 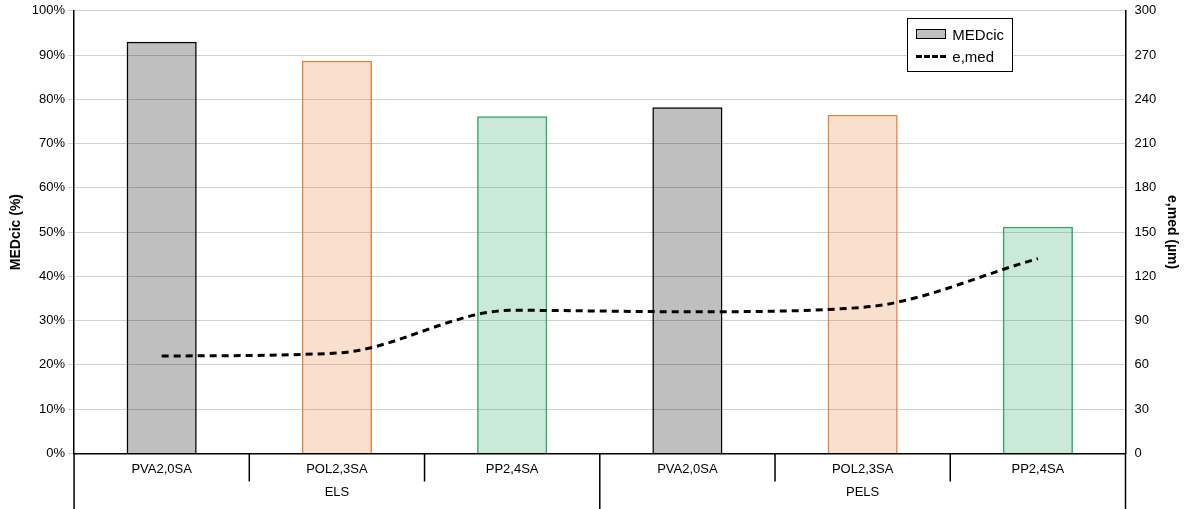 What do you see at coordinates (1145, 275) in the screenshot?
I see `y2-tick-label: 120` at bounding box center [1145, 275].